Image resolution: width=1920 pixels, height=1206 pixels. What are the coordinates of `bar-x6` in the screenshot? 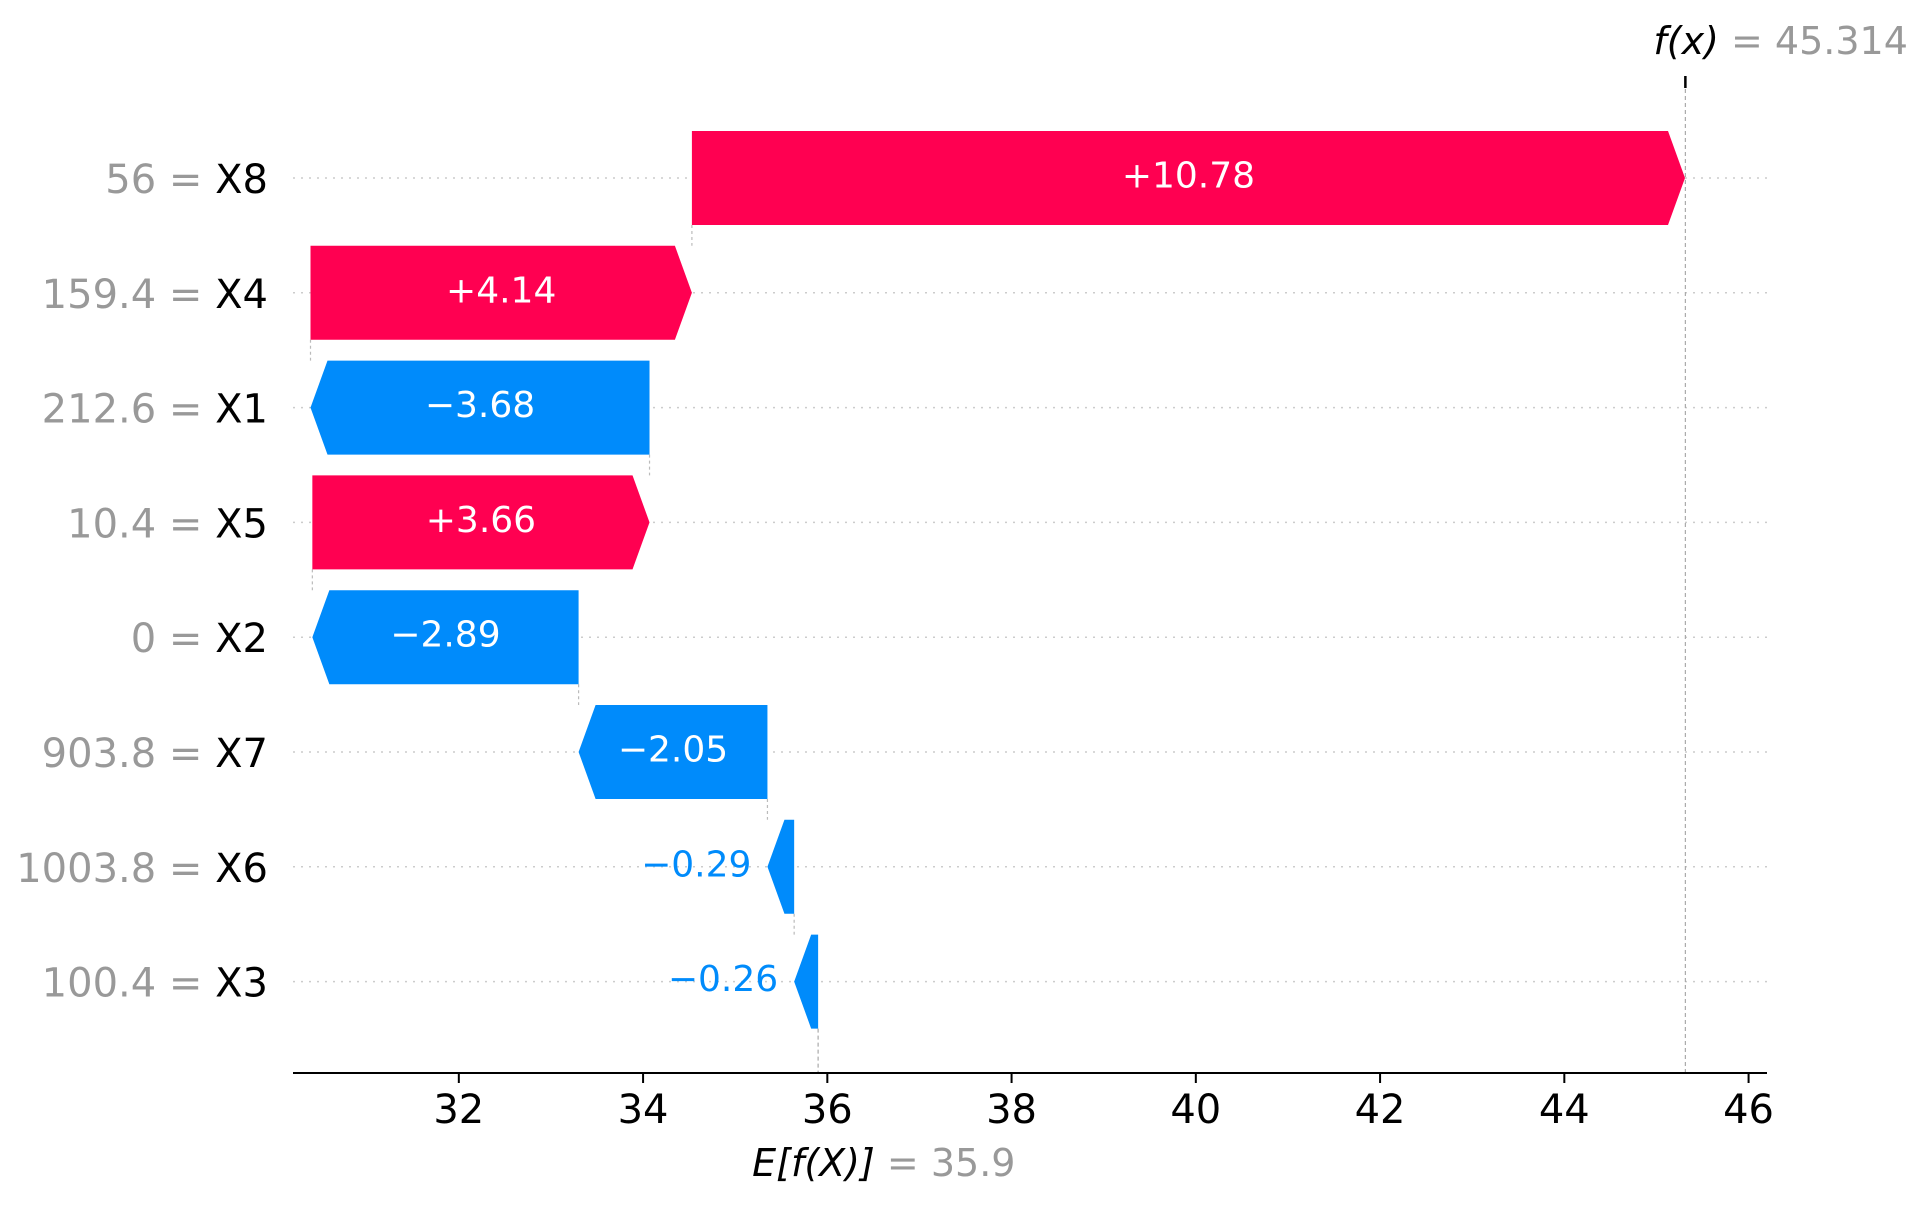 It's located at (781, 866).